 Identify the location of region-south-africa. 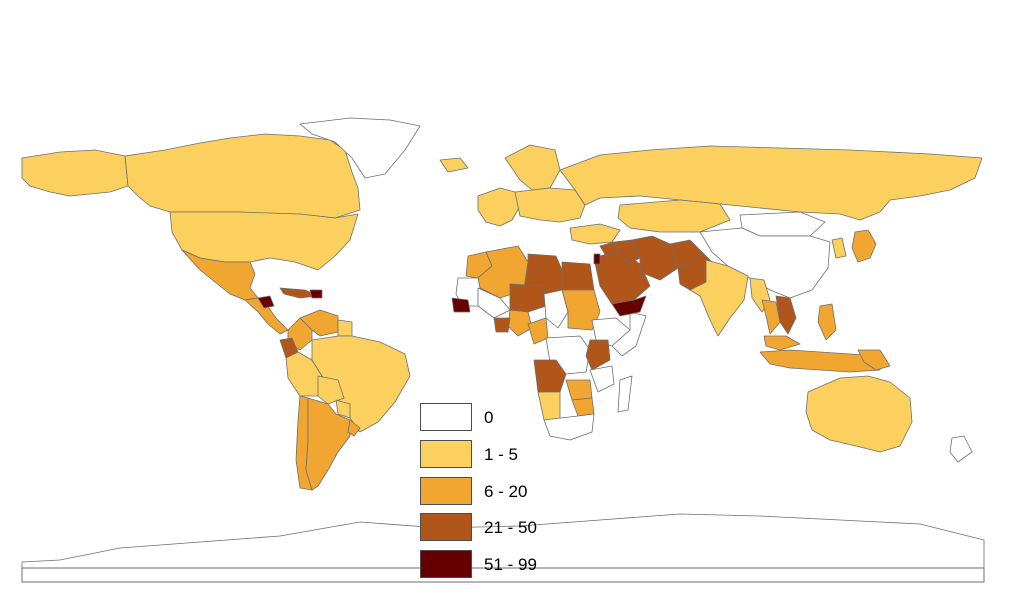
(569, 427).